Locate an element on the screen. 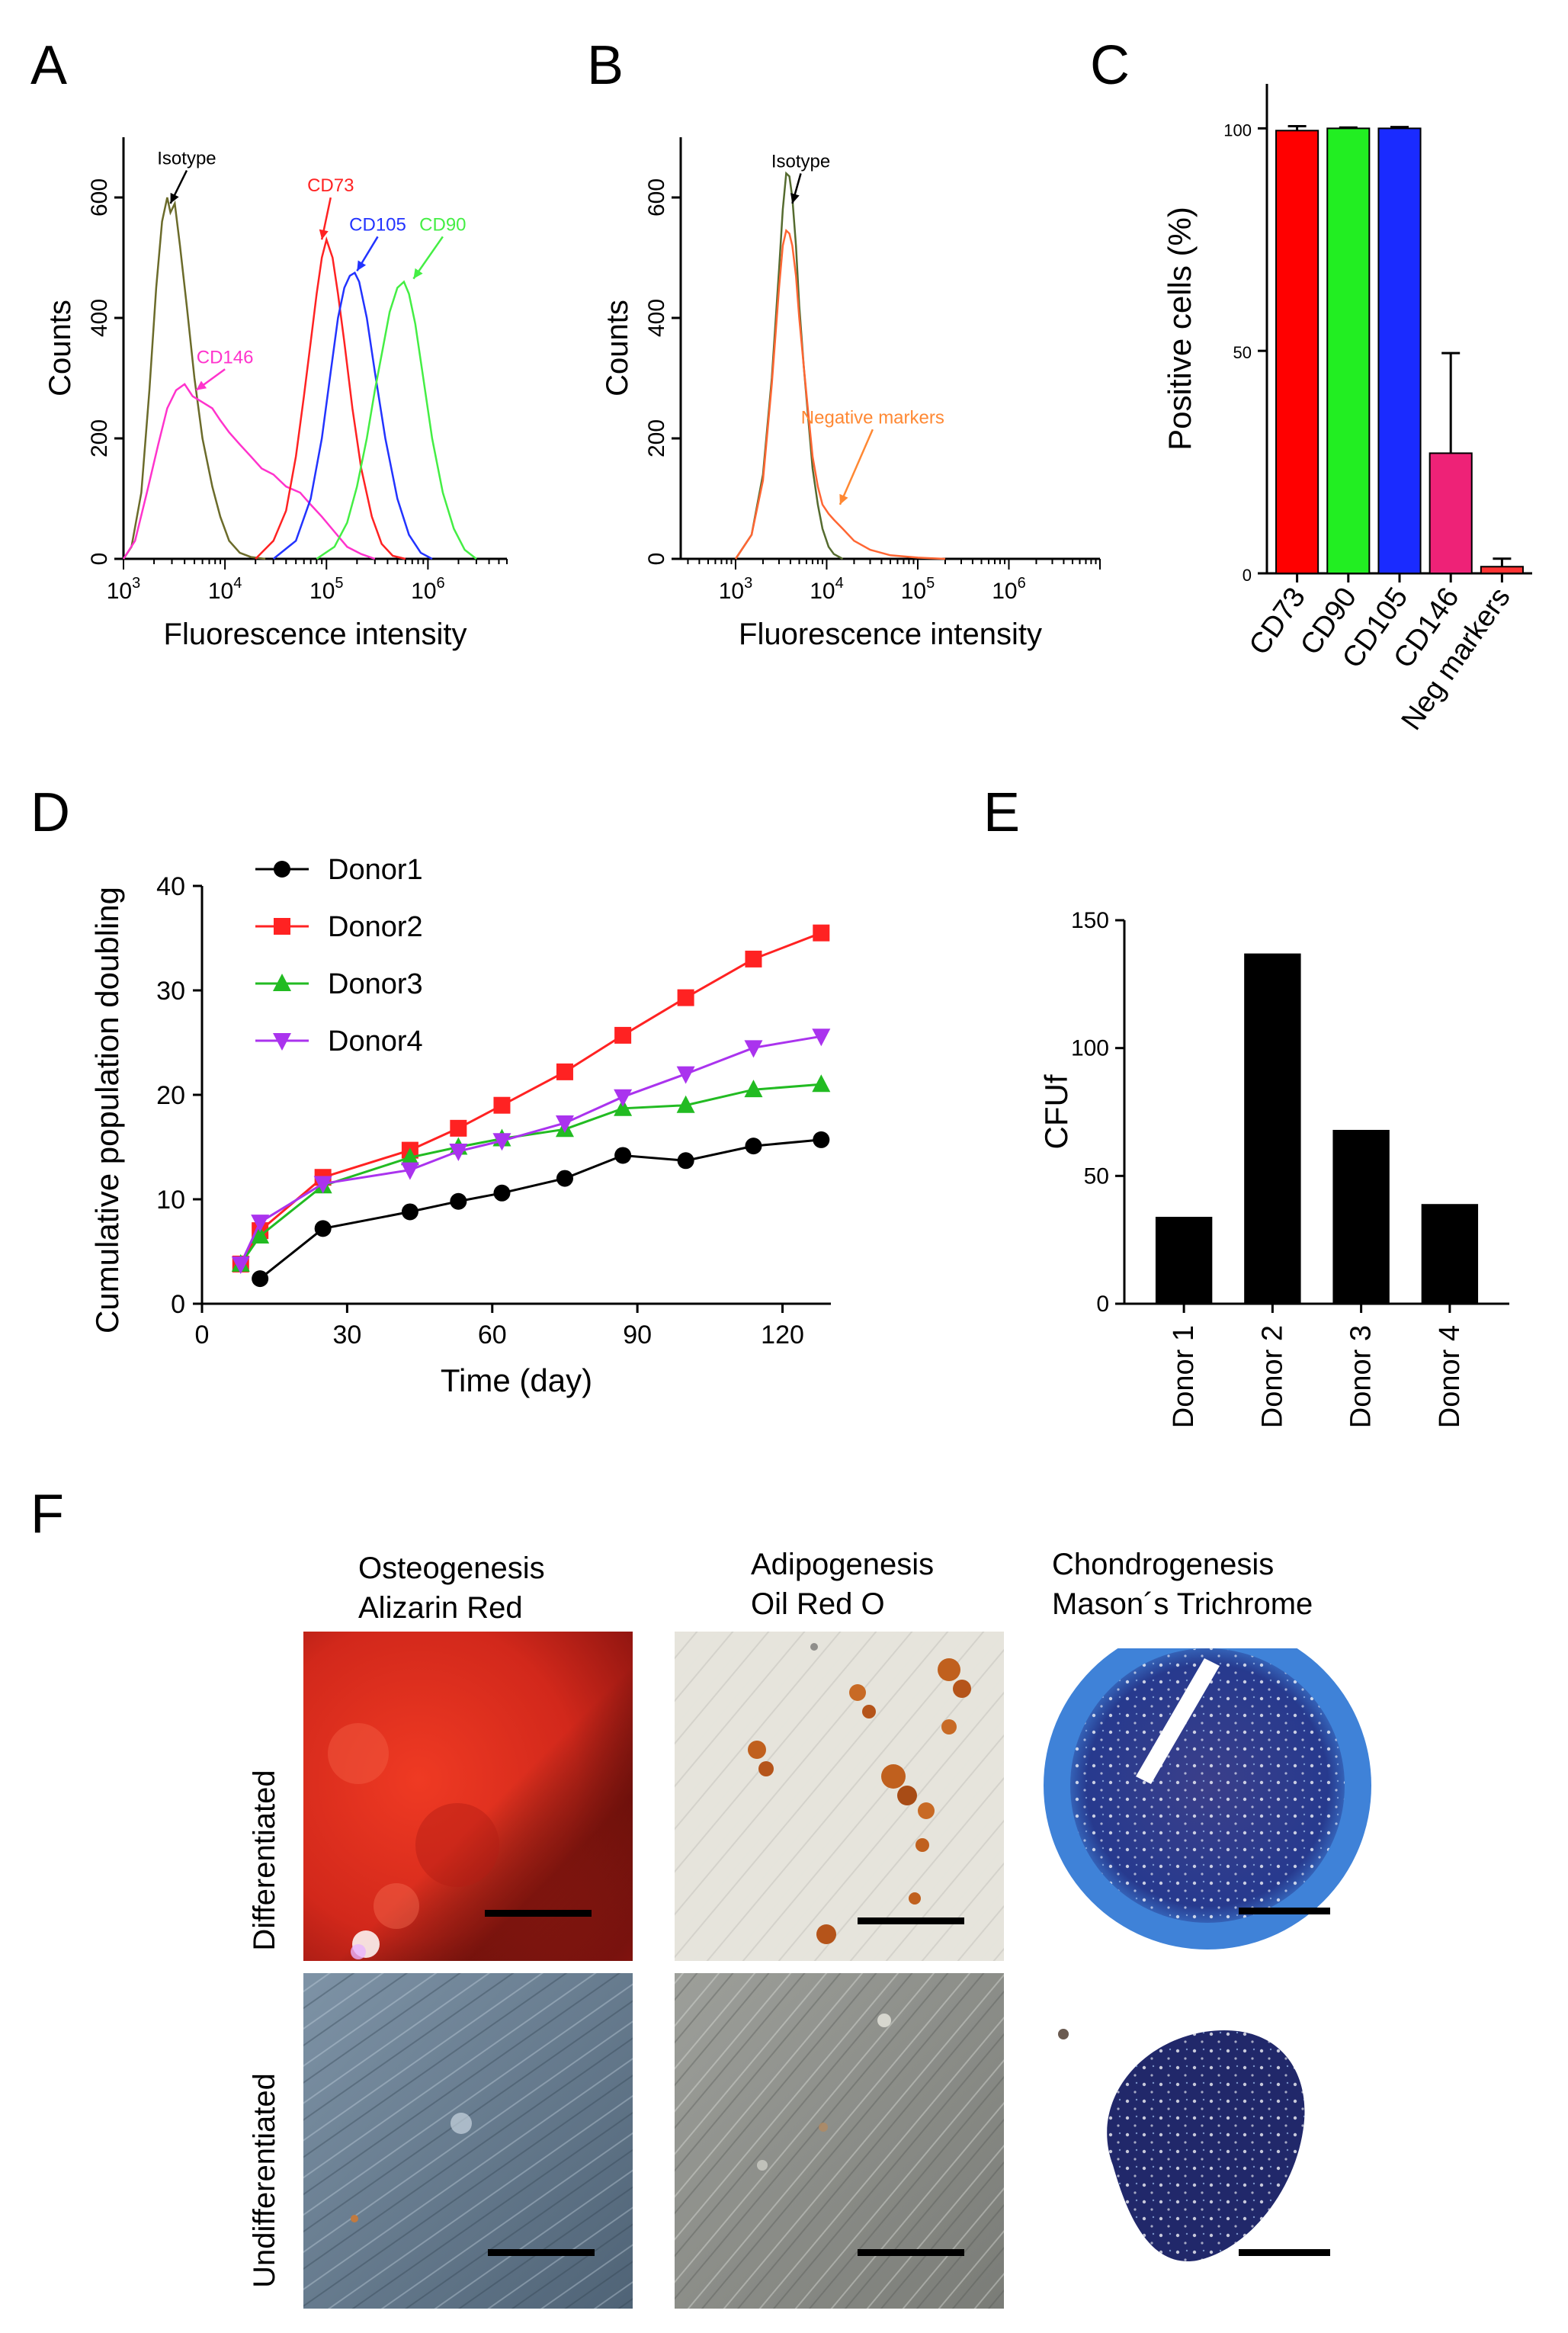  y-tick-label: 20 is located at coordinates (170, 1095).